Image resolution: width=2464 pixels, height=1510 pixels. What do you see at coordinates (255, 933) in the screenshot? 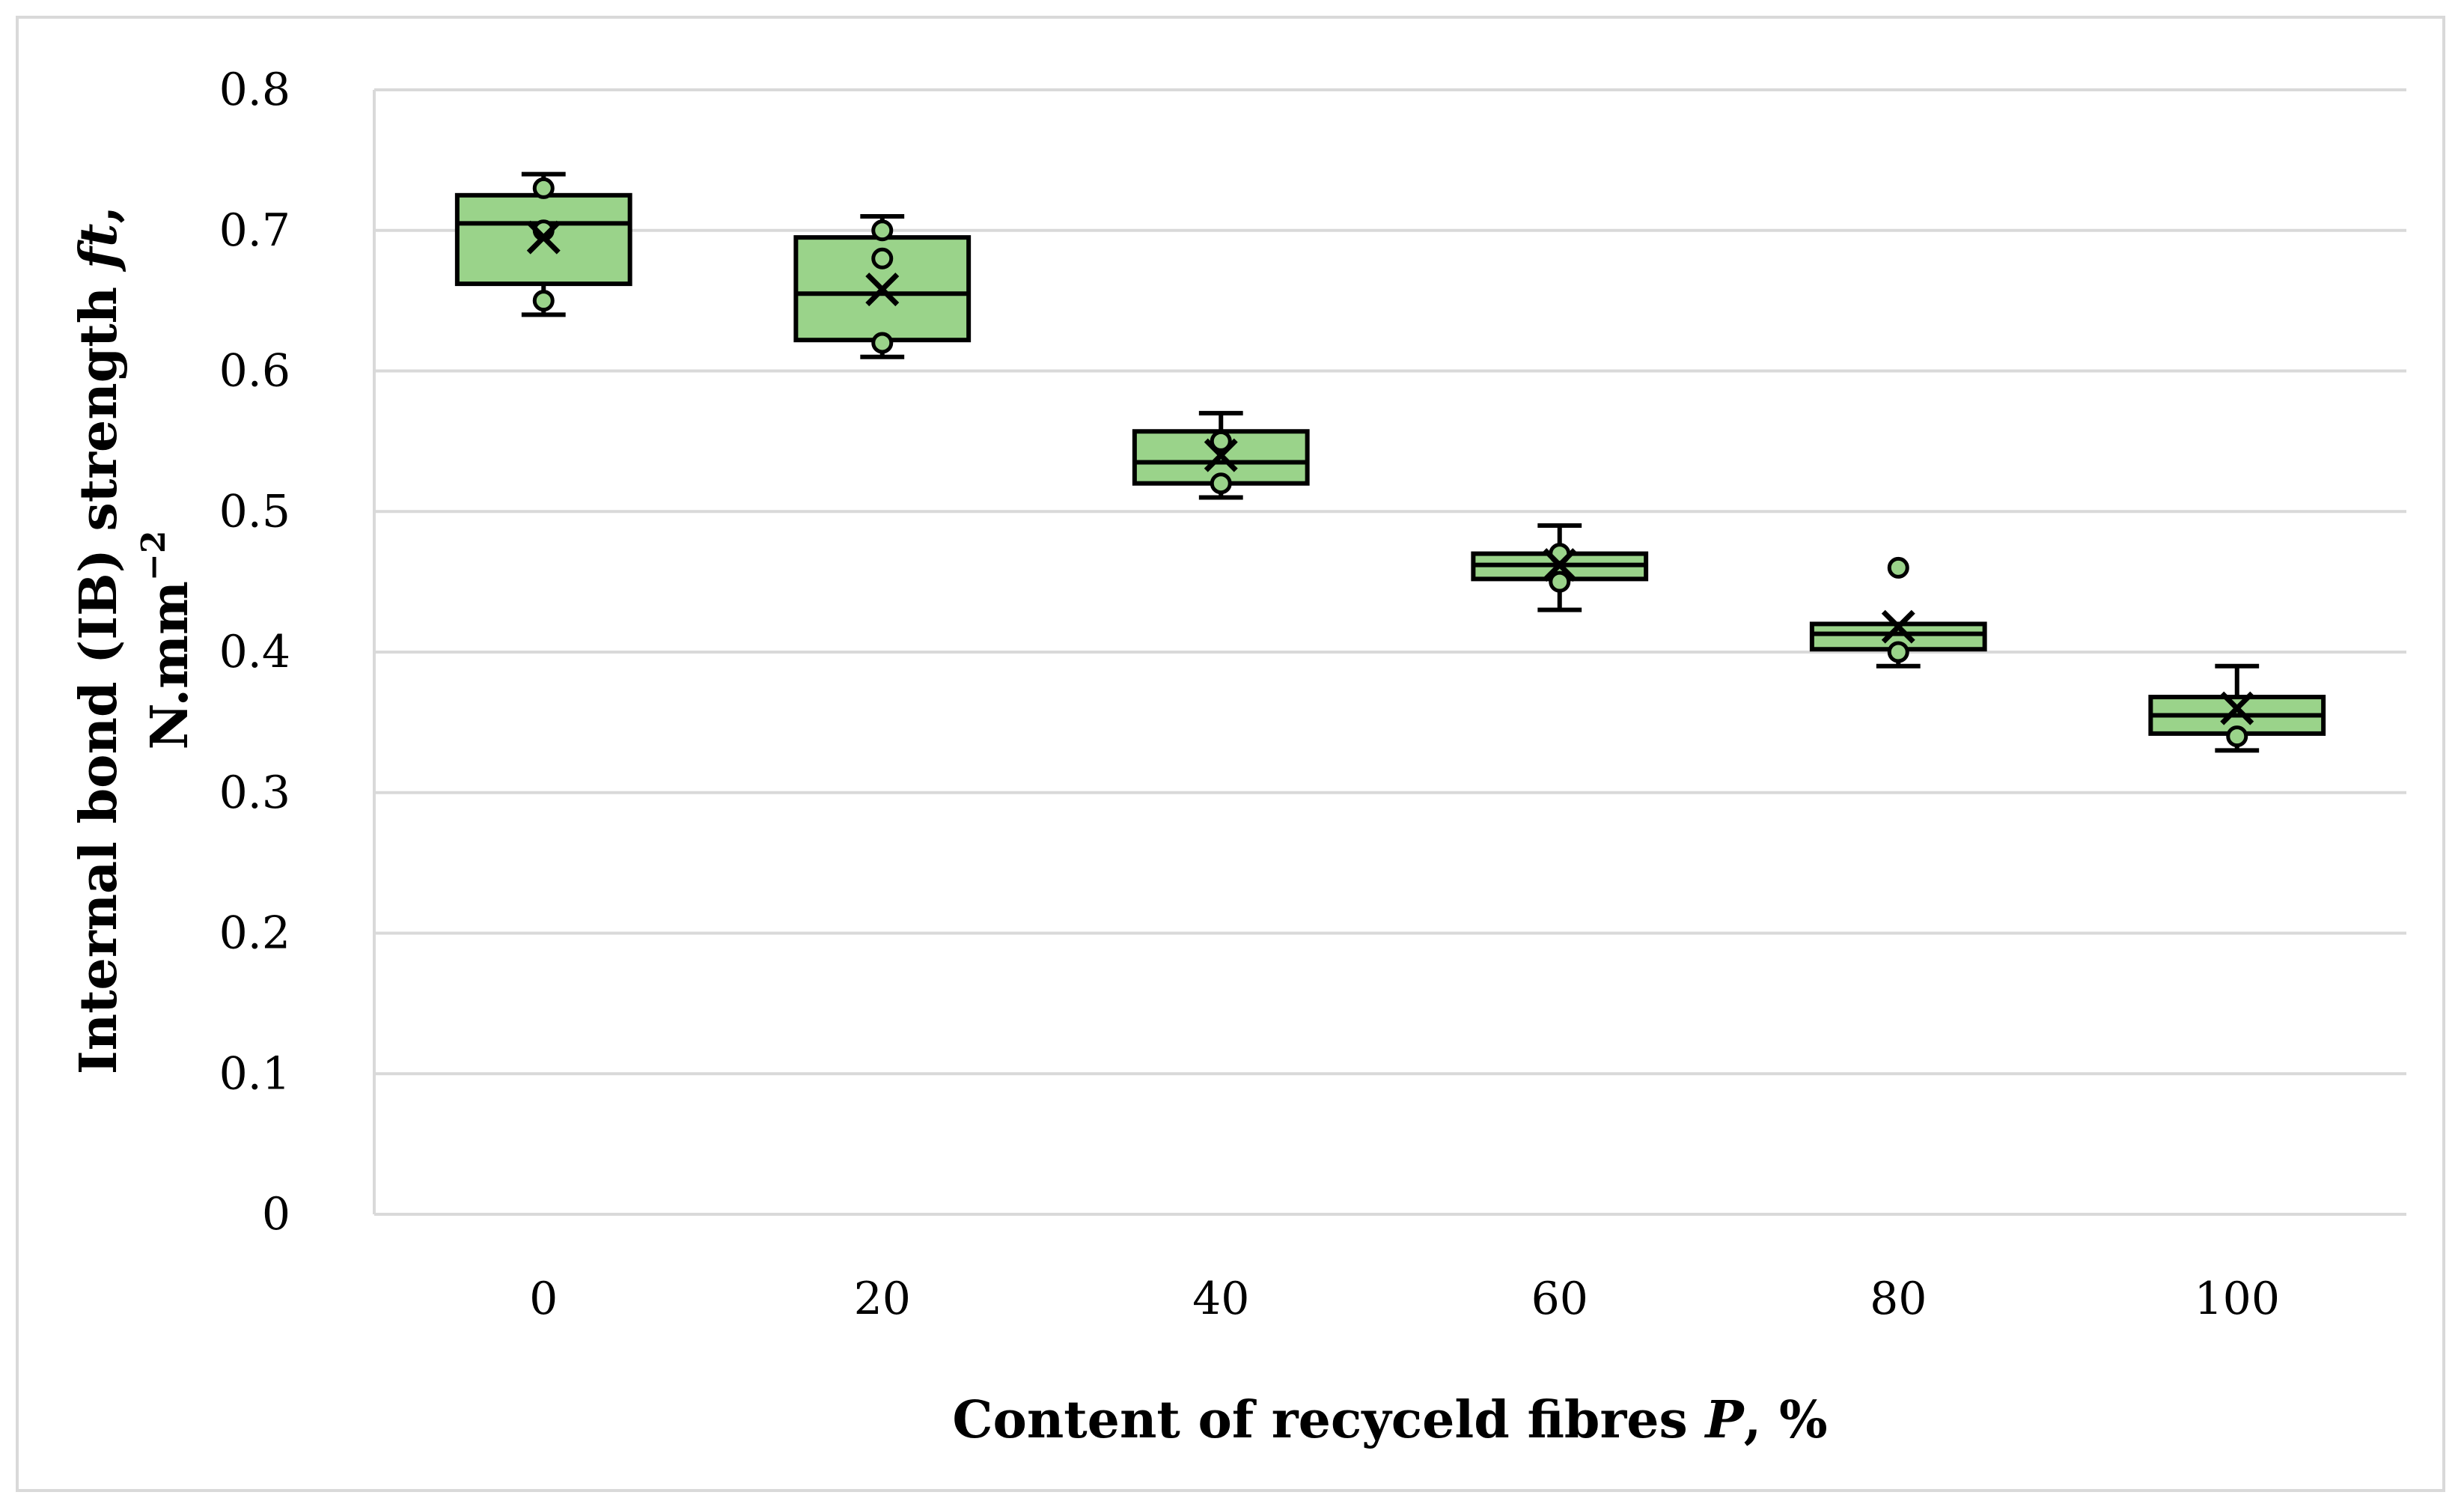
I see `y-tick-label: 0.2` at bounding box center [255, 933].